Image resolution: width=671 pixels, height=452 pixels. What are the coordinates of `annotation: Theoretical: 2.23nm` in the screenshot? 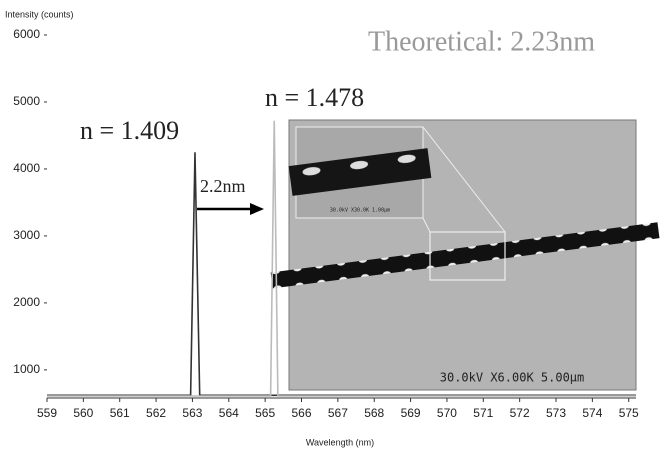 It's located at (481, 41).